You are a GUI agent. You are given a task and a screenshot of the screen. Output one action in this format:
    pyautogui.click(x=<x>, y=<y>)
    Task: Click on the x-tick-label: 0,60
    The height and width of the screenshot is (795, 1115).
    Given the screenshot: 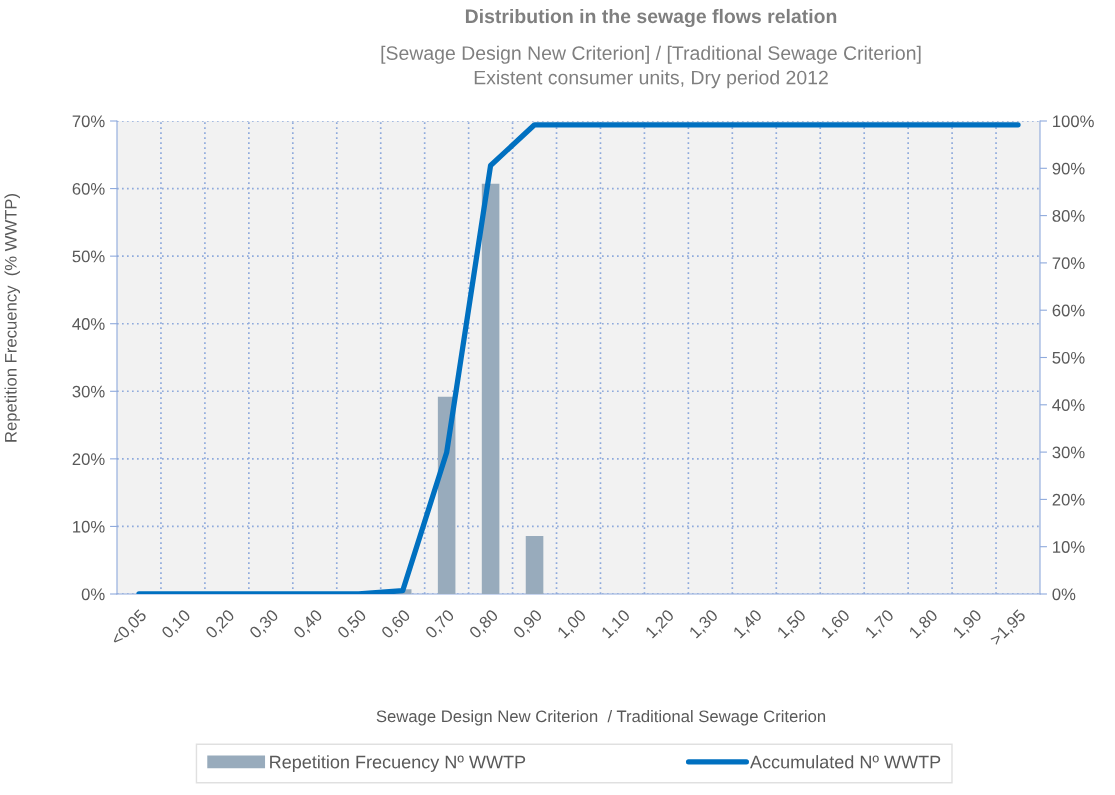 What is the action you would take?
    pyautogui.click(x=396, y=624)
    